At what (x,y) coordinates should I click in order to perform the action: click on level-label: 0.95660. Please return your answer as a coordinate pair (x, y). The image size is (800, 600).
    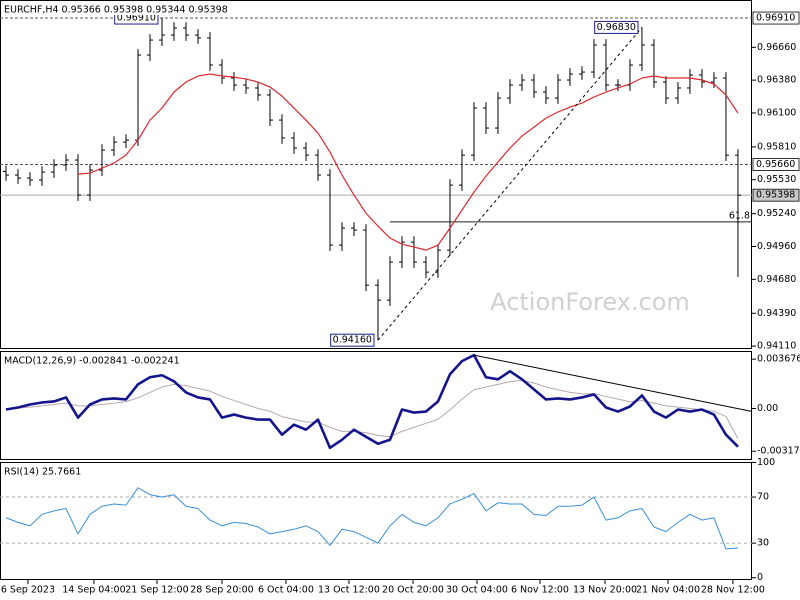
    Looking at the image, I should click on (775, 164).